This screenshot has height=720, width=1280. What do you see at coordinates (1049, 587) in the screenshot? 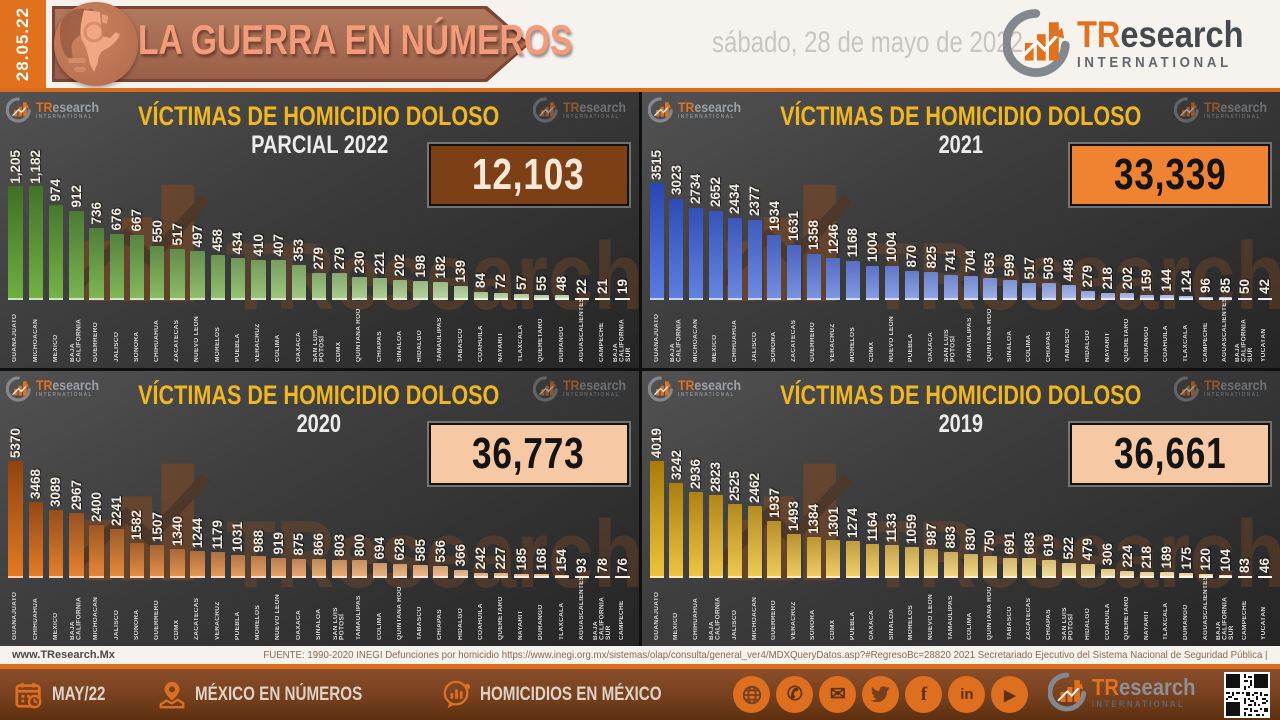
I see `bar-chiapas: 619 CHIAPAS` at bounding box center [1049, 587].